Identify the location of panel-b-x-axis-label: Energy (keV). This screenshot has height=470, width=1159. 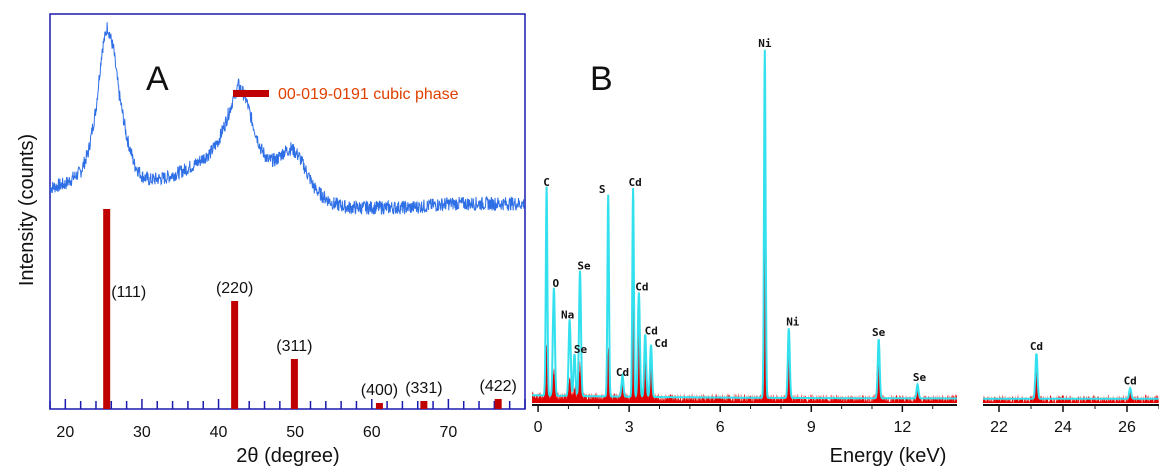
(888, 456).